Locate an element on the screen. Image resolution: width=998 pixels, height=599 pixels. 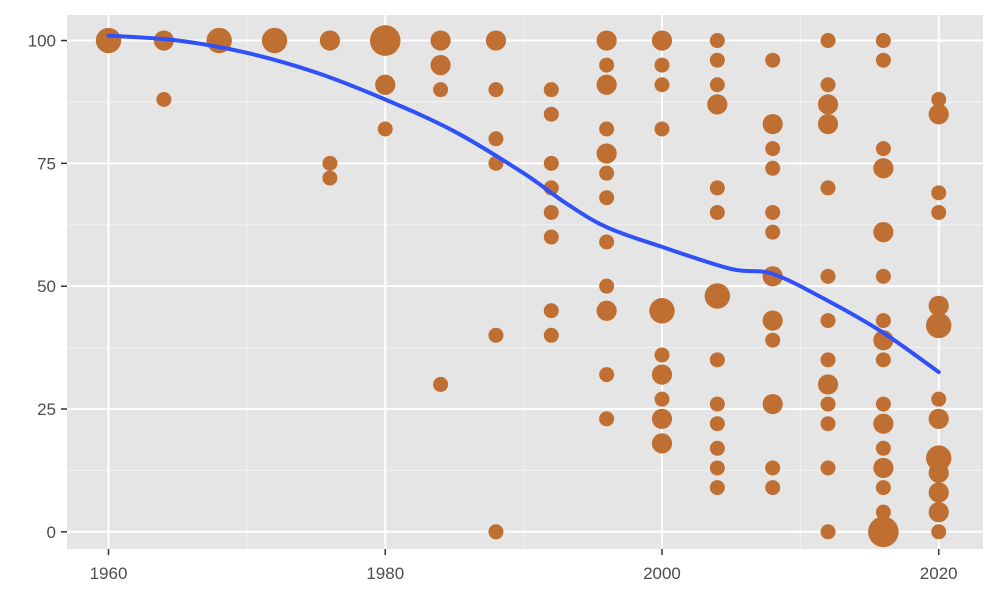
y-tick-label: 25 is located at coordinates (46, 409).